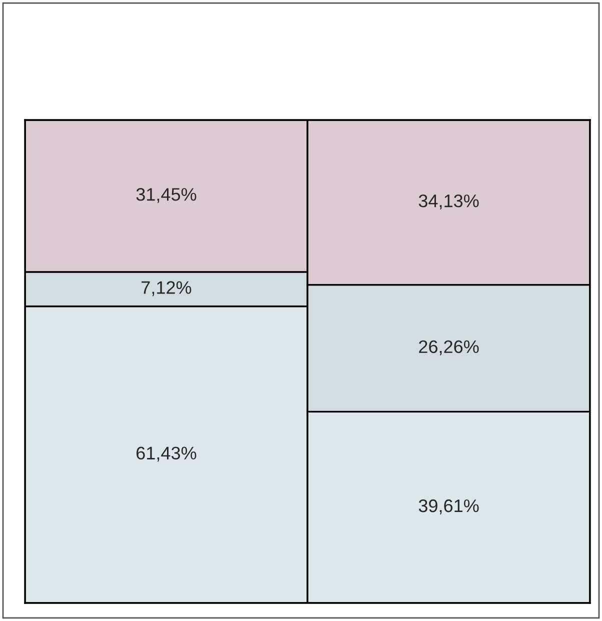 This screenshot has width=602, height=621. I want to click on data-label: 26,26%, so click(449, 348).